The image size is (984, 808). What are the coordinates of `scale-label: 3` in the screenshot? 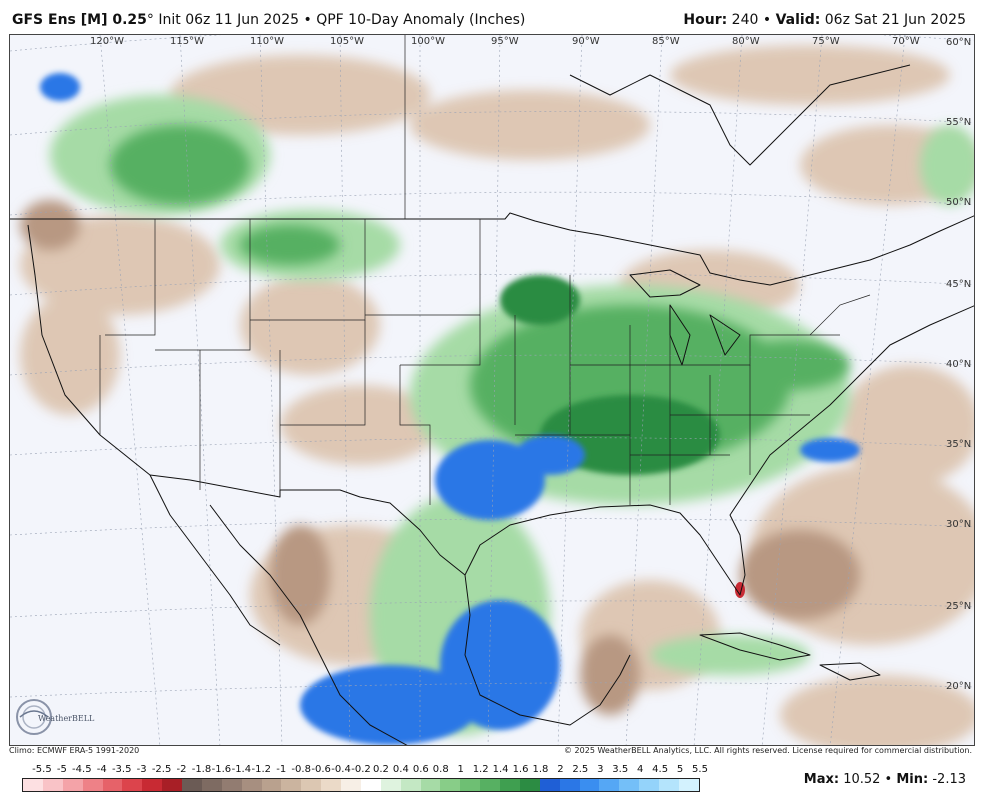 It's located at (600, 769).